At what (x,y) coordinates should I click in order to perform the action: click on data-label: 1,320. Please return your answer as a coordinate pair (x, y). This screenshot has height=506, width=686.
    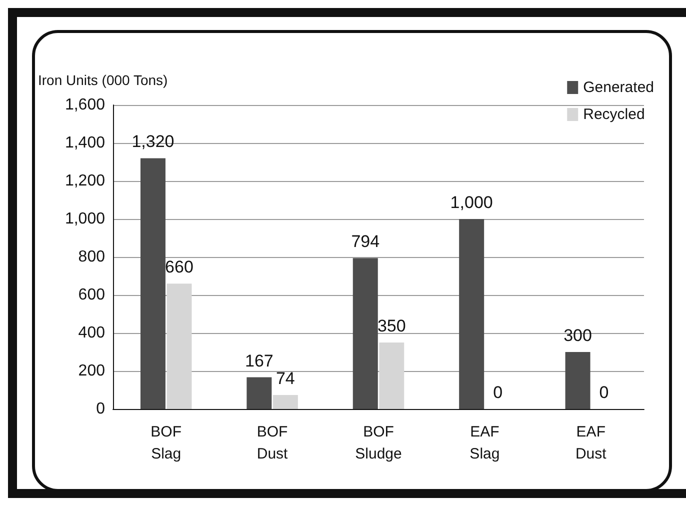
    Looking at the image, I should click on (153, 142).